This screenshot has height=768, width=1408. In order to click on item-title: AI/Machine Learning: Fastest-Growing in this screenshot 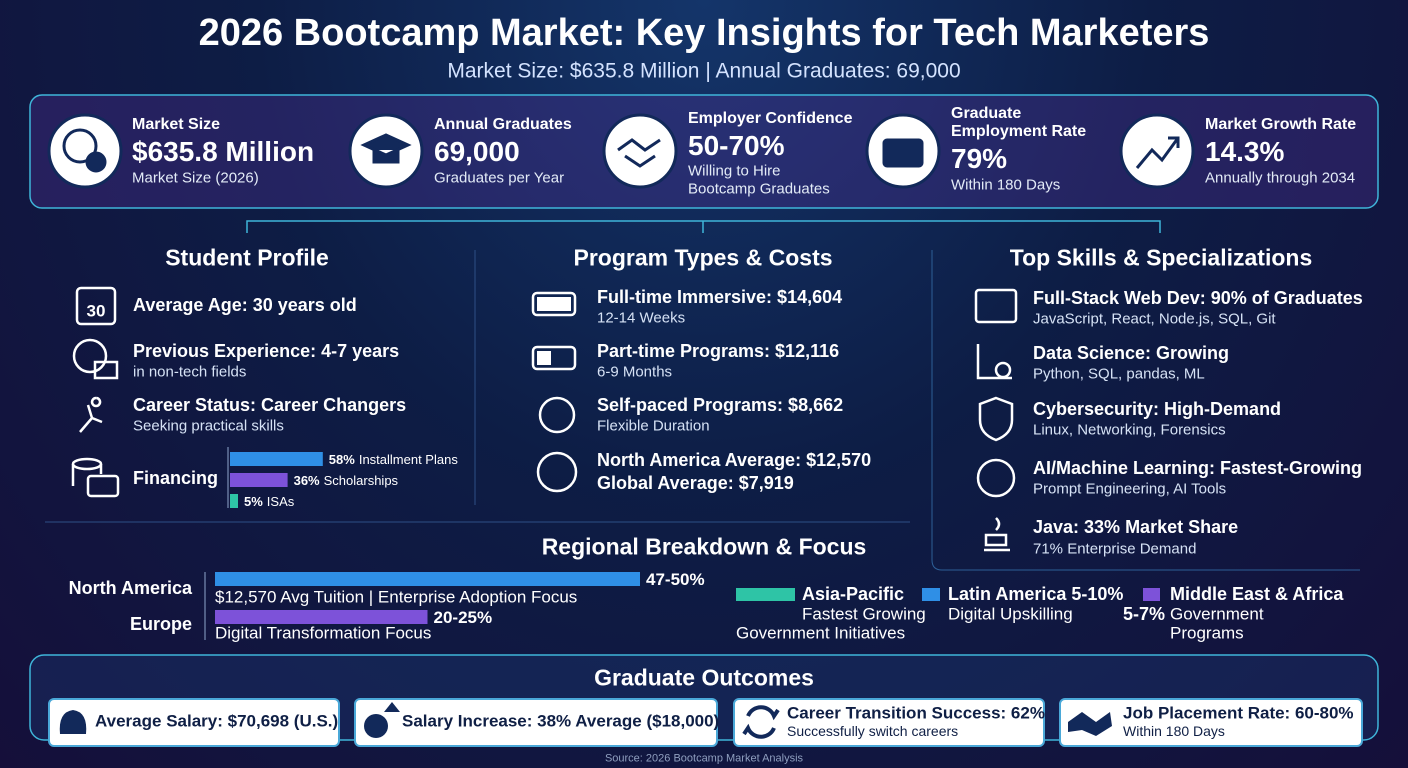, I will do `click(1198, 468)`.